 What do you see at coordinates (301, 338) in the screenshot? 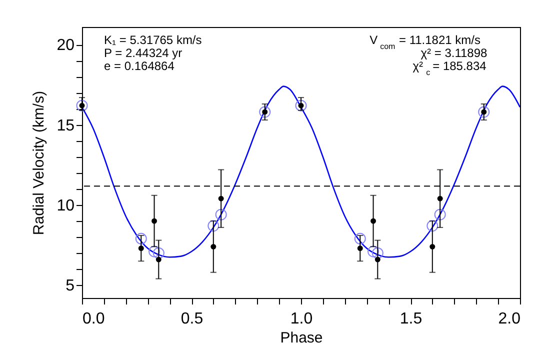
I see `x-axis-title: Phase` at bounding box center [301, 338].